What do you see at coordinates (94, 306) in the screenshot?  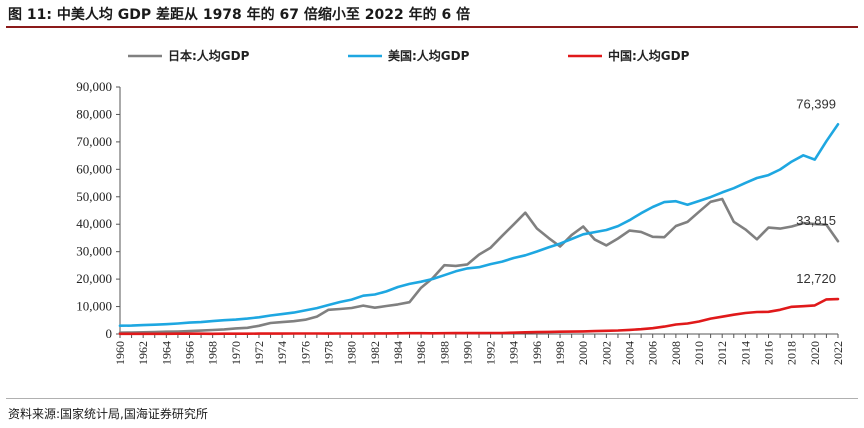 I see `y-tick-label: 10,000` at bounding box center [94, 306].